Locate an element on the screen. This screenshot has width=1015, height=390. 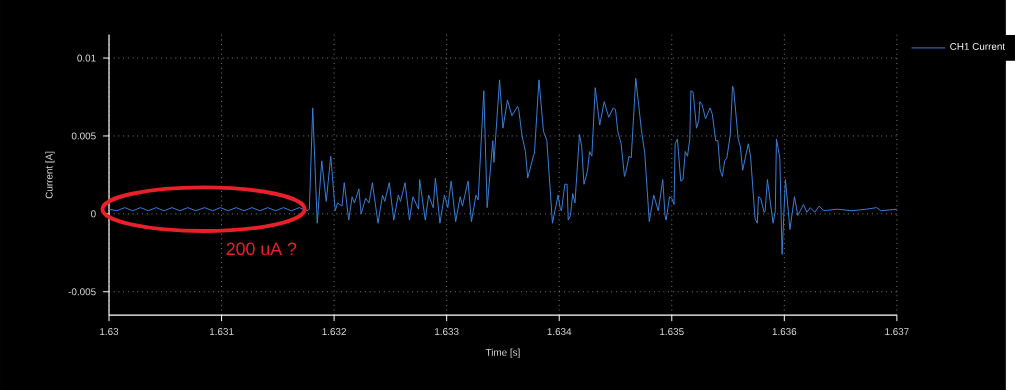
y-axis-title: Current [A] is located at coordinates (50, 175).